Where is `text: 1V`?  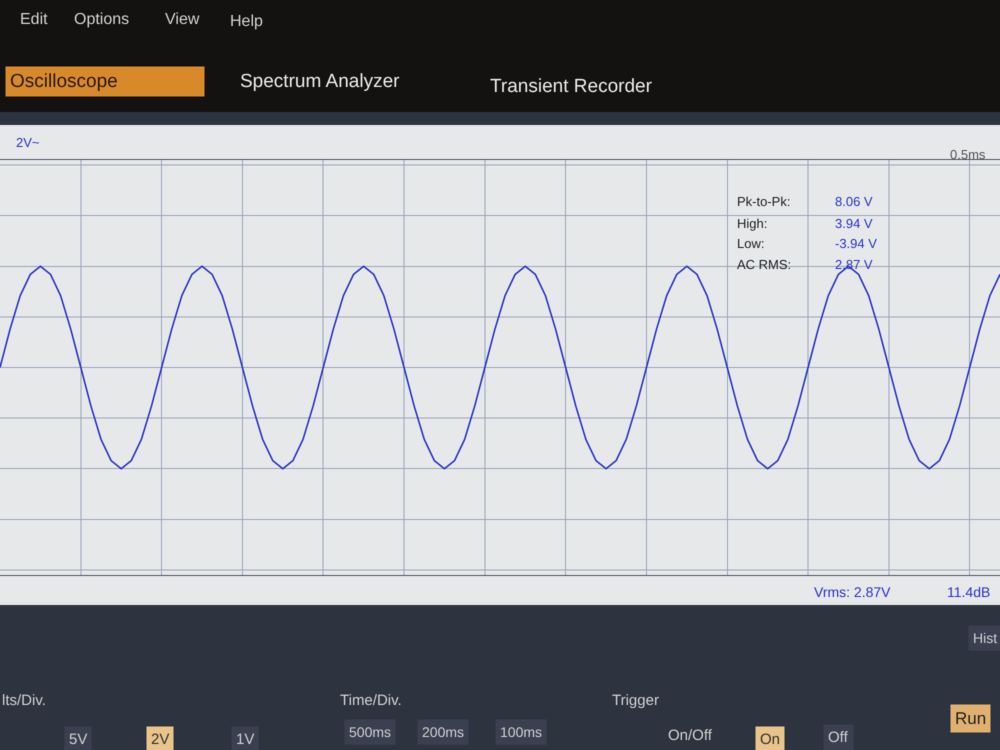 text: 1V is located at coordinates (245, 739).